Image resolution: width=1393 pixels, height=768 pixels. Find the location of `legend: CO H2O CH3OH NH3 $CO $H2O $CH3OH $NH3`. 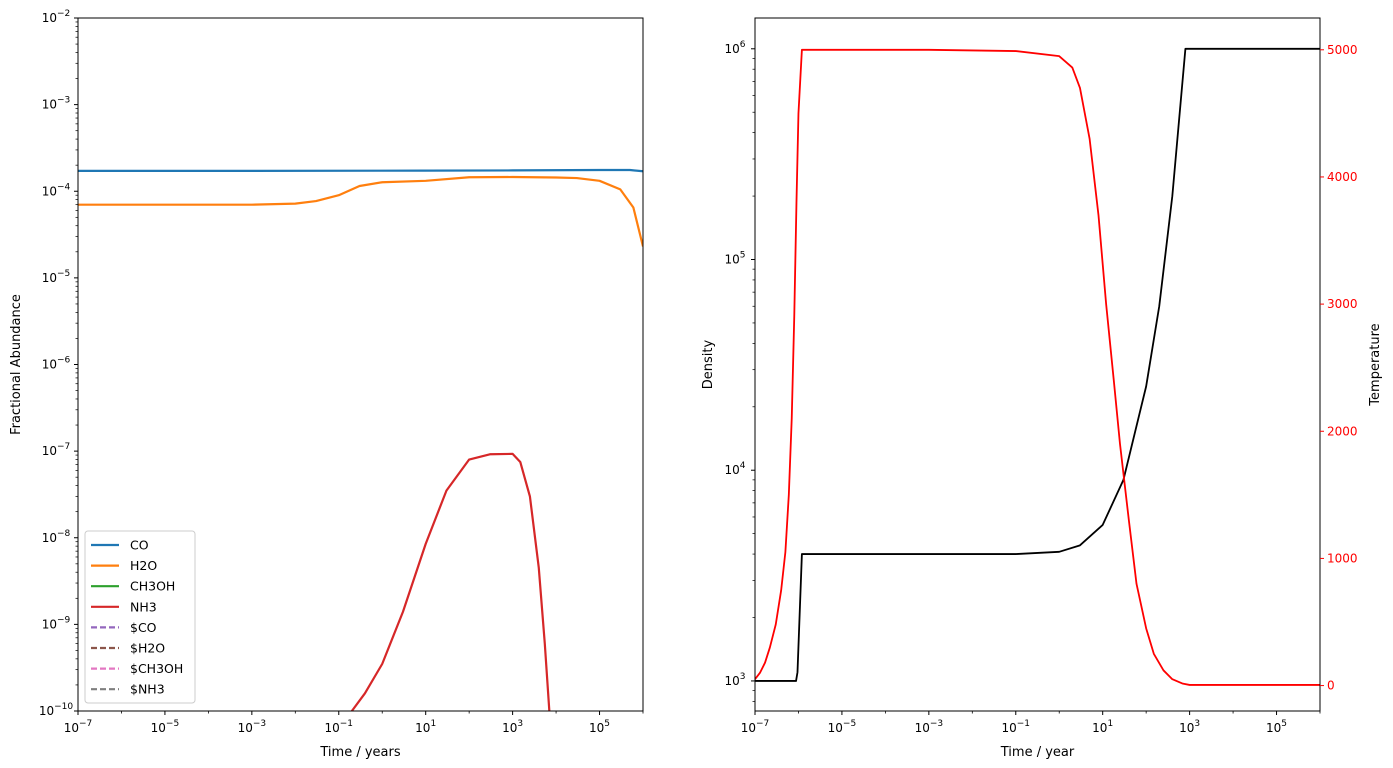

legend: CO H2O CH3OH NH3 $CO $H2O $CH3OH $NH3 is located at coordinates (140, 617).